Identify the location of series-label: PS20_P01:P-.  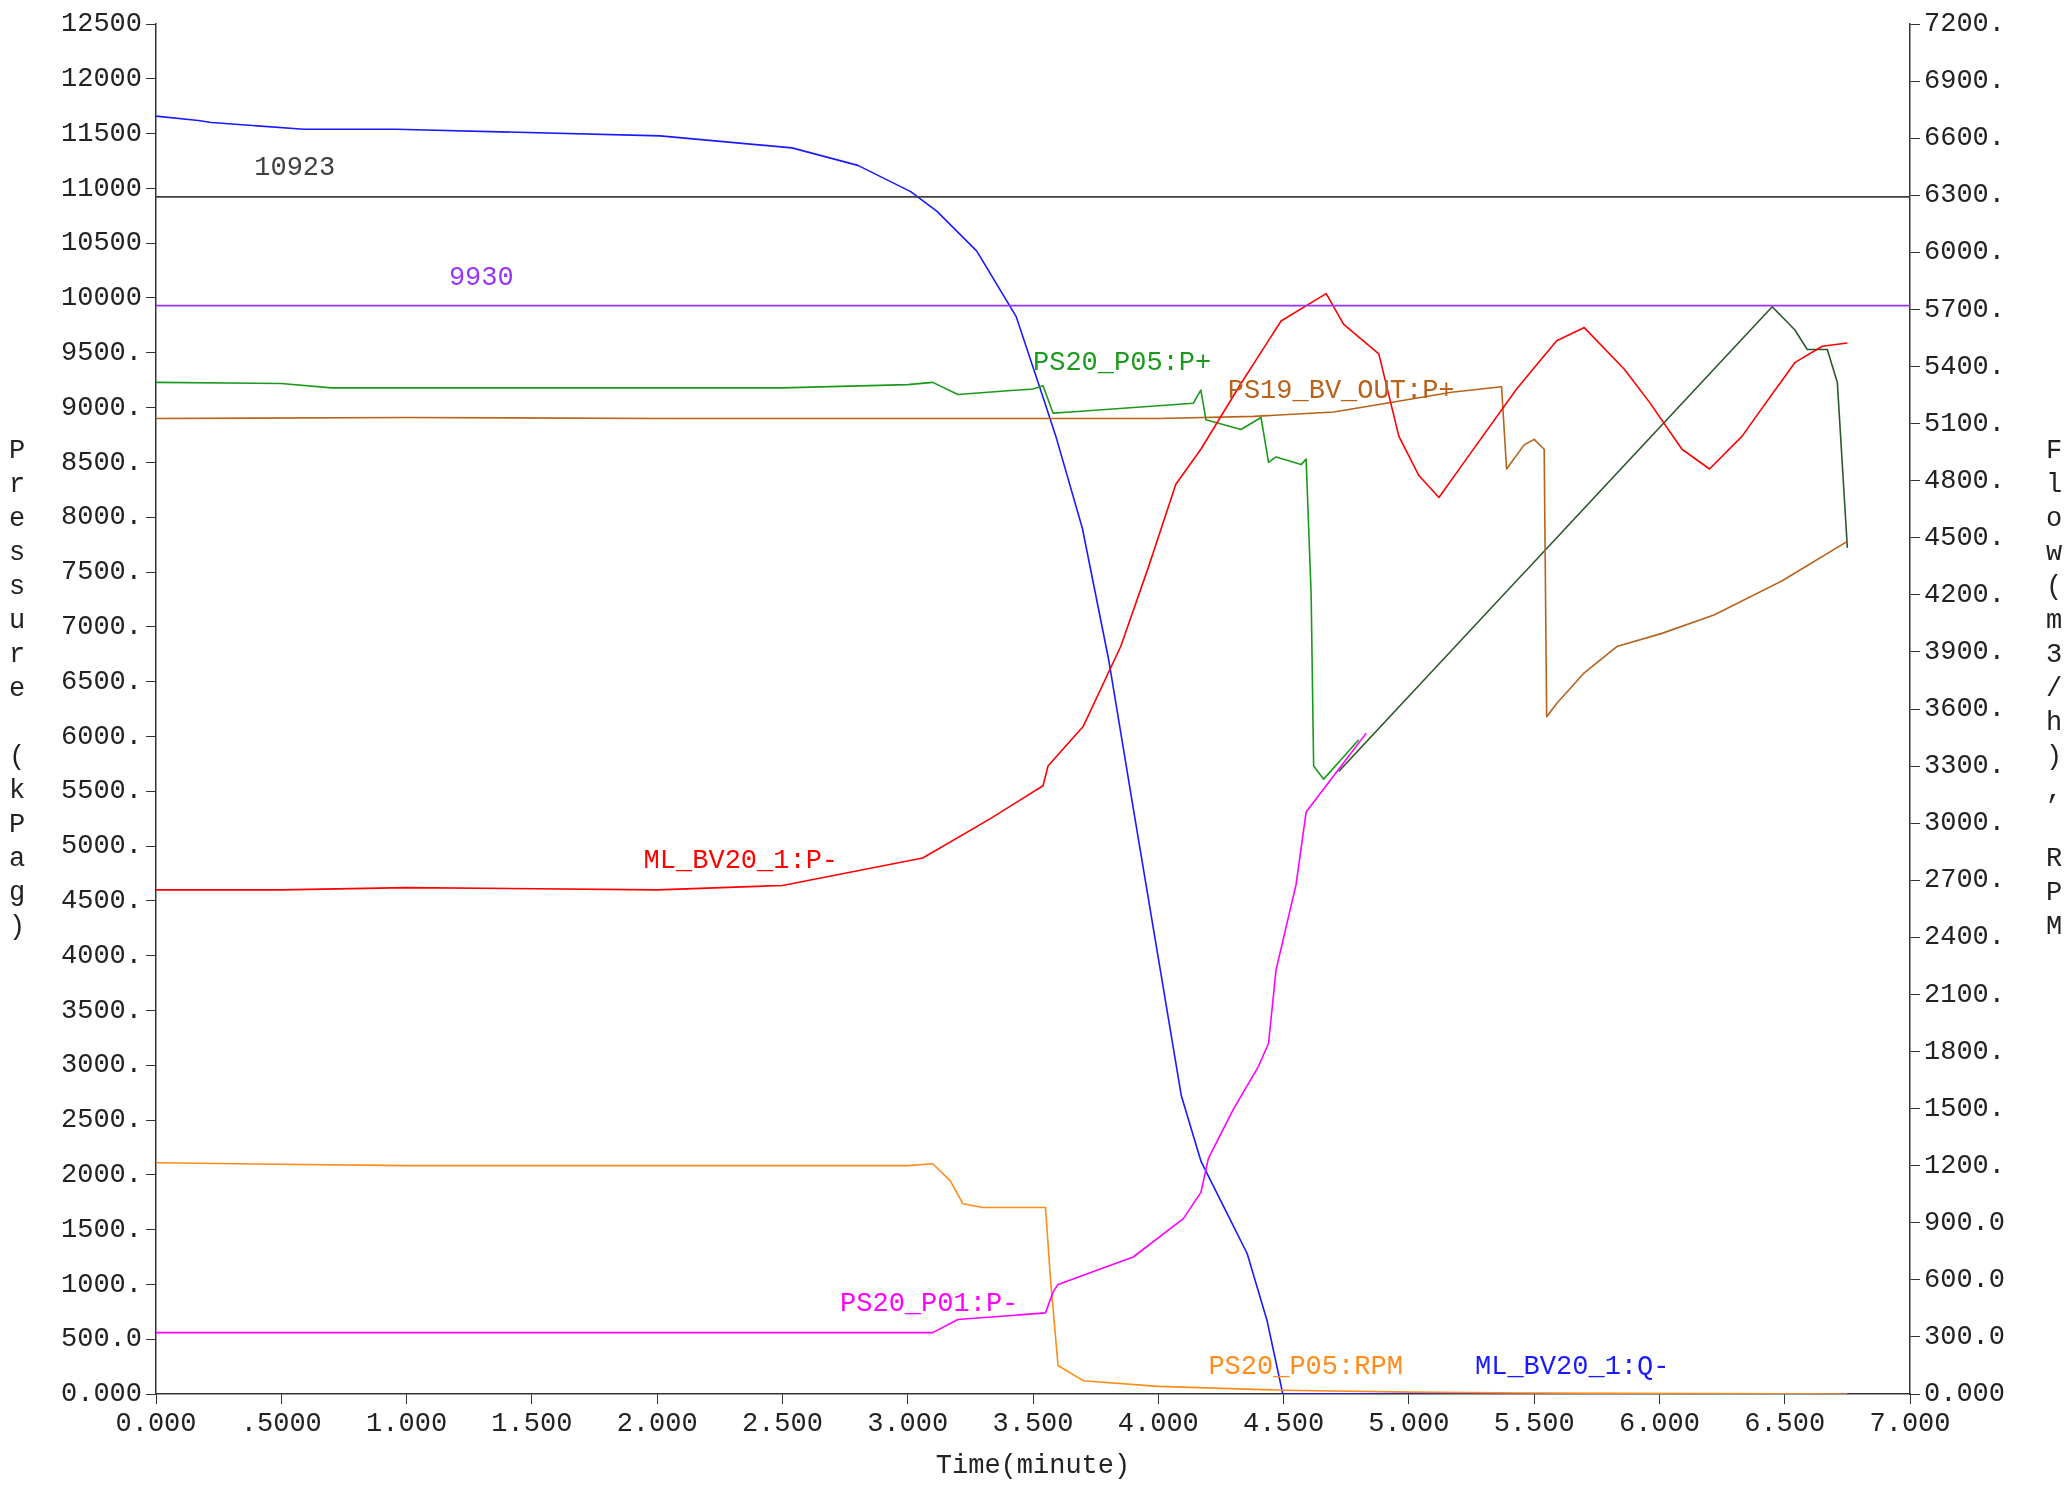
(929, 1303).